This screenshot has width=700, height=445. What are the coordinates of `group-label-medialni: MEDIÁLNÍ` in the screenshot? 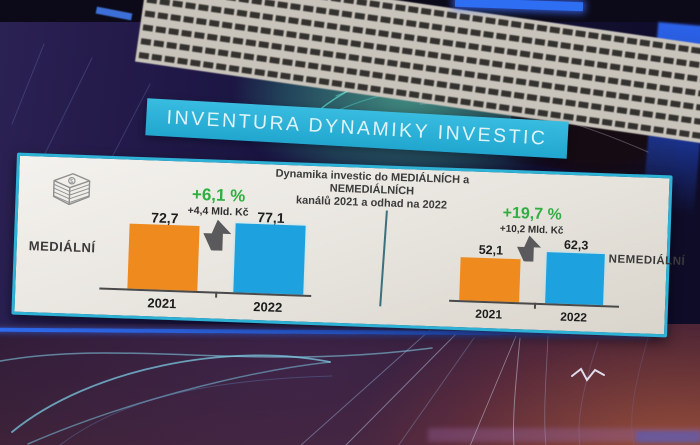 It's located at (62, 247).